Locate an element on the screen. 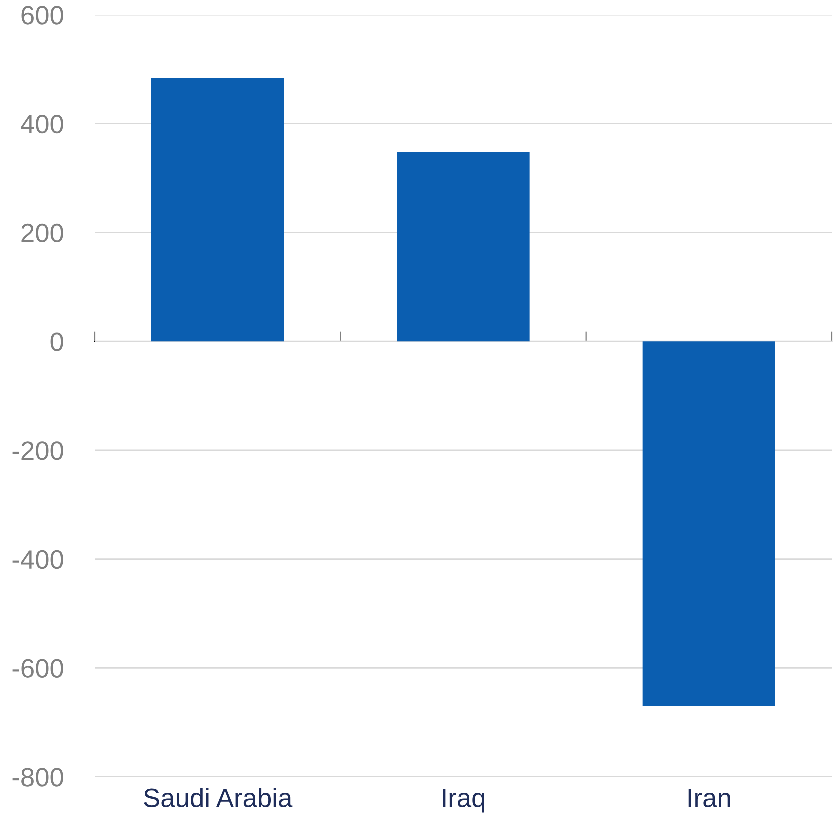  y-tick-label: -400 is located at coordinates (38, 560).